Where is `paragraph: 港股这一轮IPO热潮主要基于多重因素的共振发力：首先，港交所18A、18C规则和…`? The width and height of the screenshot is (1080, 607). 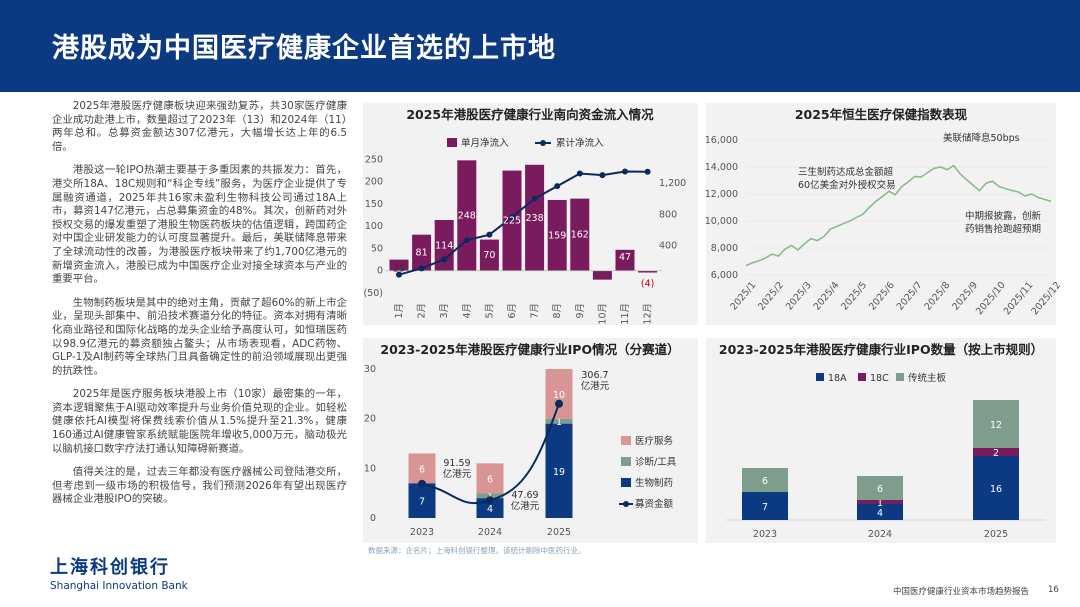 paragraph: 港股这一轮IPO热潮主要基于多重因素的共振发力：首先，港交所18A、18C规则和… is located at coordinates (199, 225).